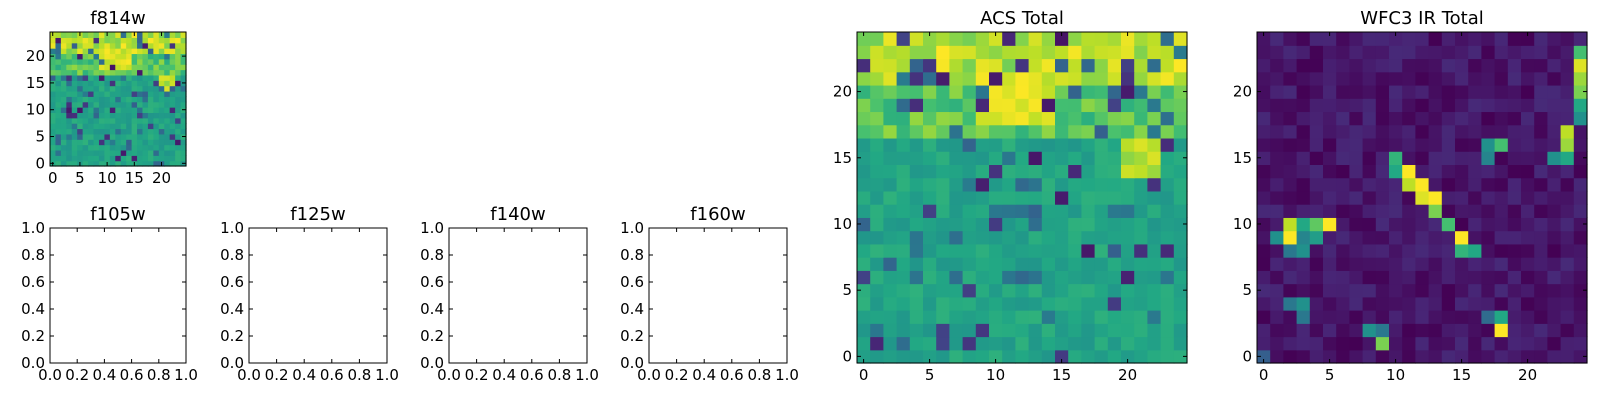  I want to click on x-tick-label: 0.6, so click(532, 375).